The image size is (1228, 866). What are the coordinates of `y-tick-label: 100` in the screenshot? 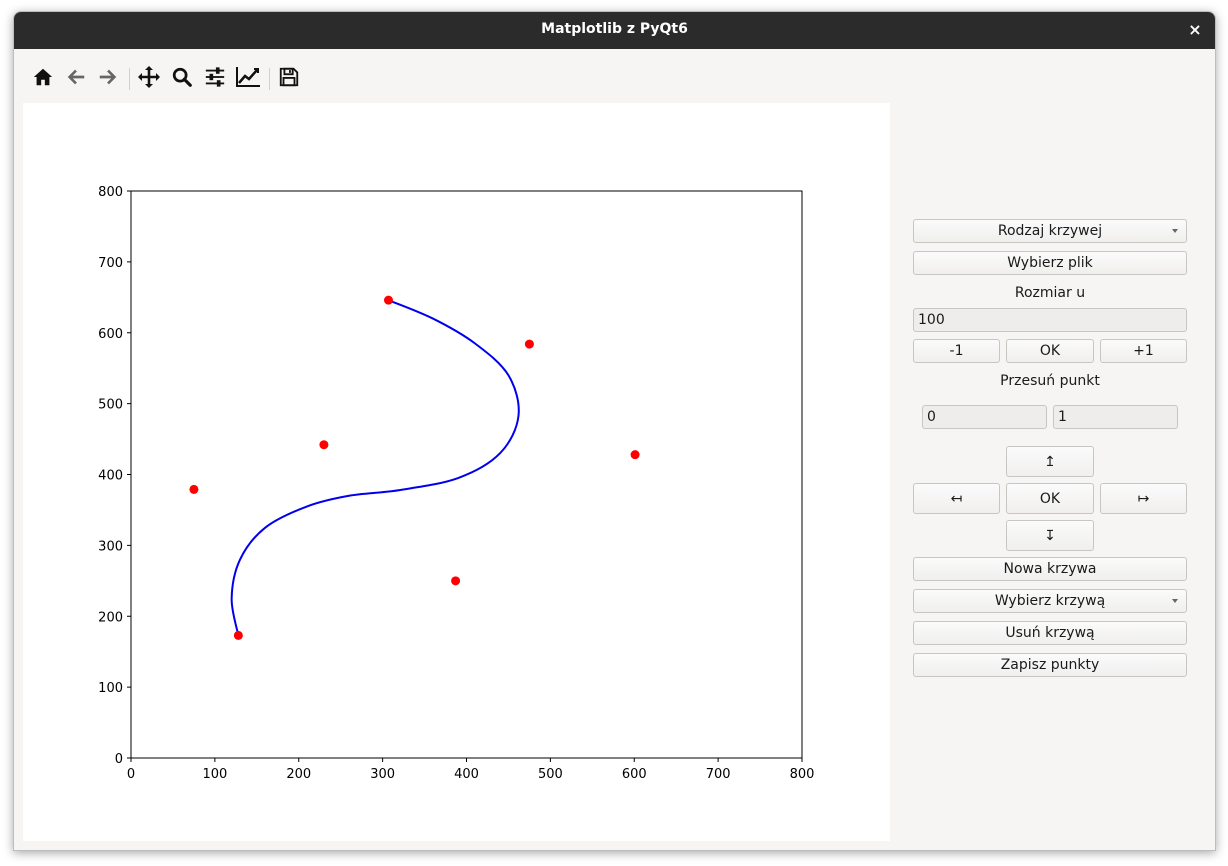 It's located at (110, 688).